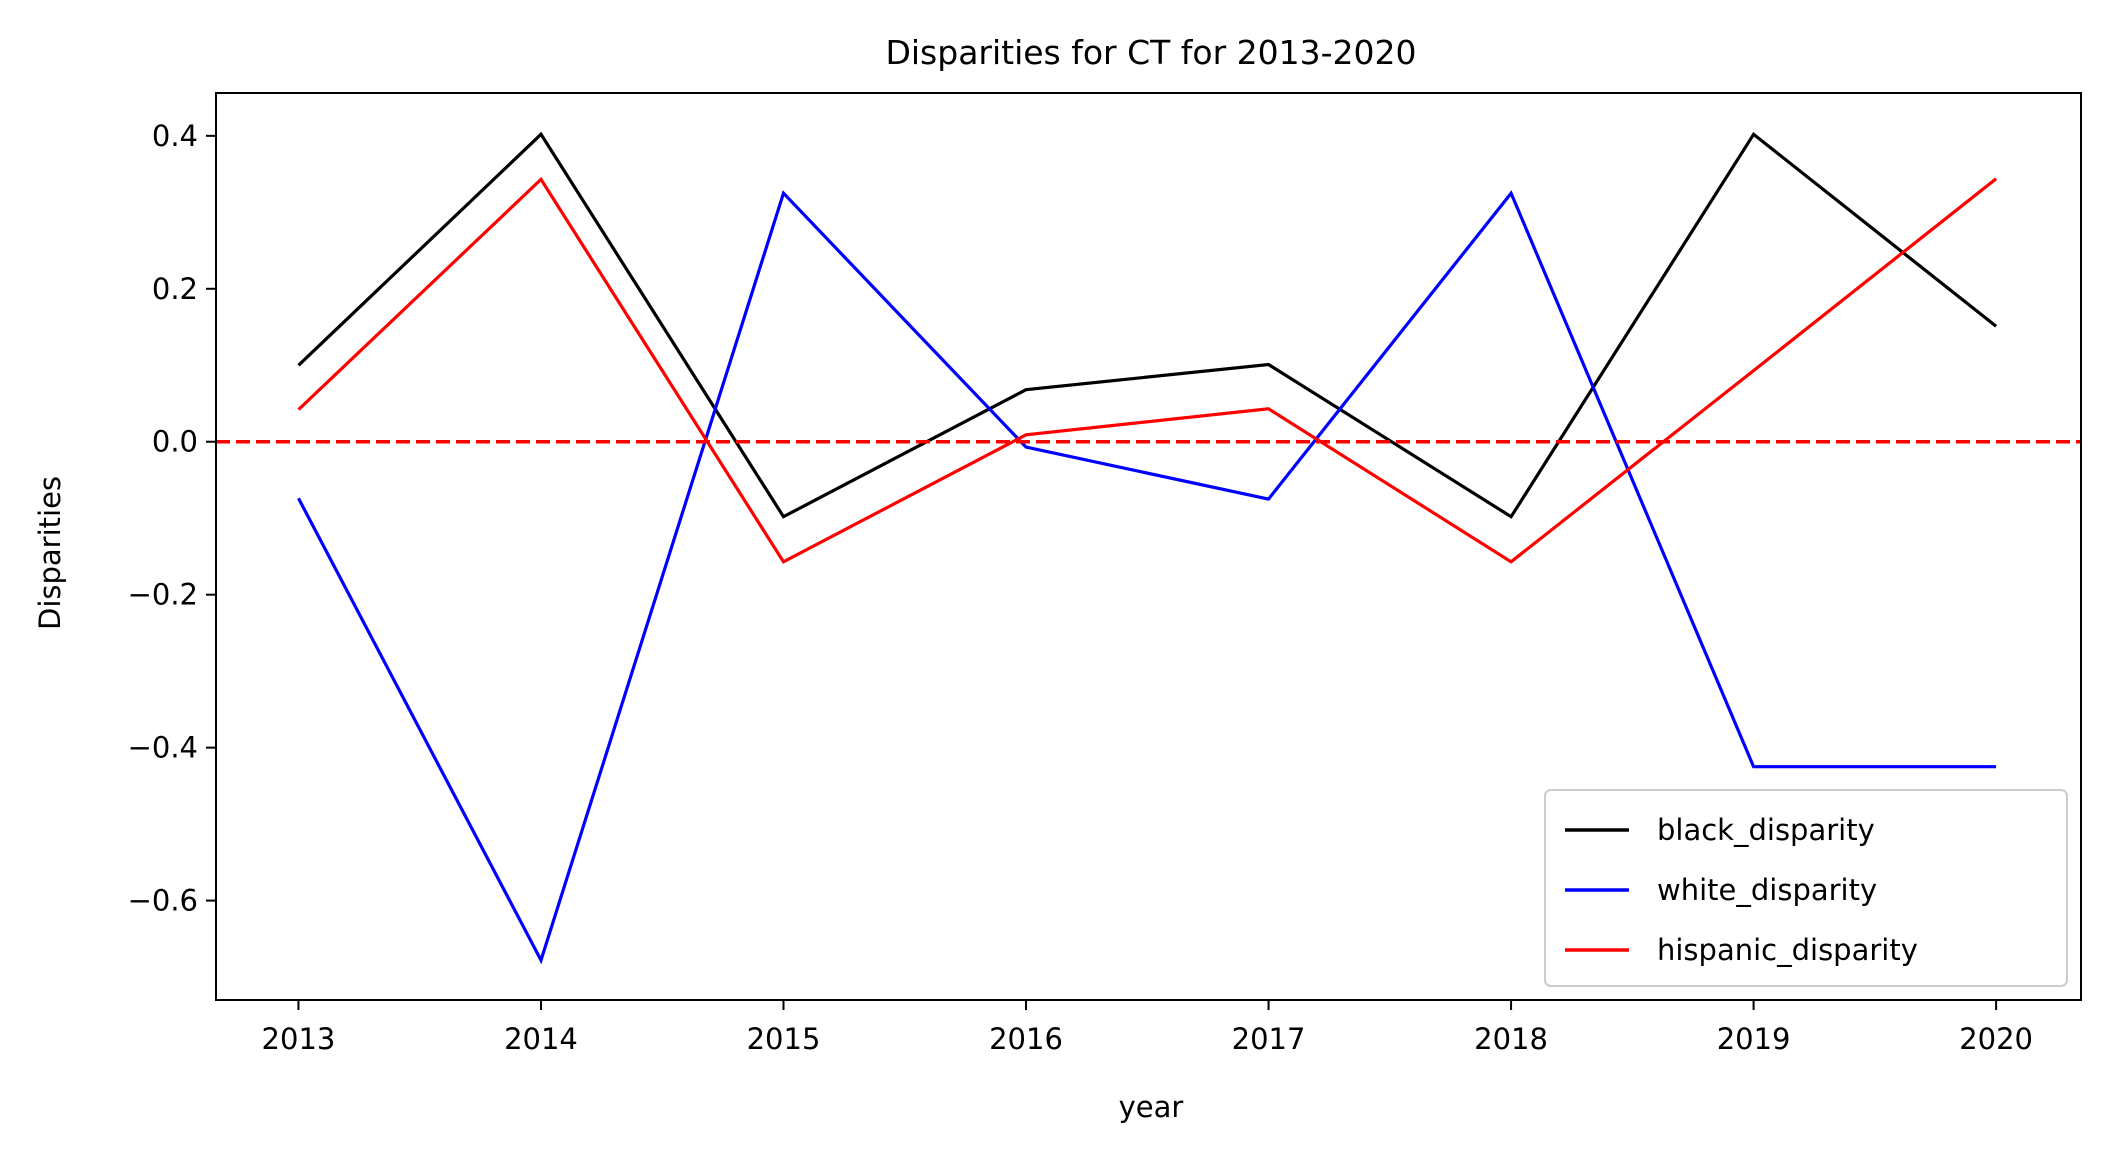 The image size is (2106, 1154). What do you see at coordinates (163, 595) in the screenshot?
I see `y-tick-label: −0.2` at bounding box center [163, 595].